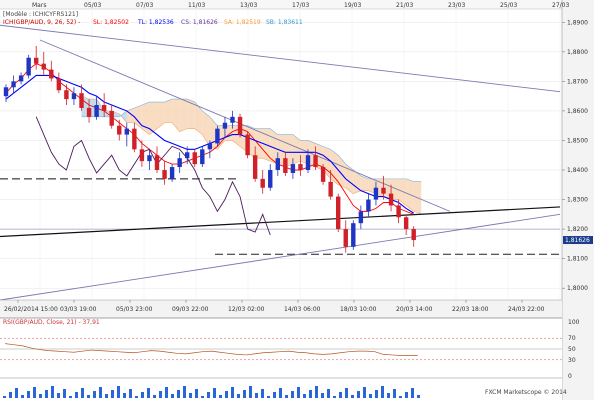  What do you see at coordinates (111, 22) in the screenshot?
I see `sl-value: SL: 1,82502` at bounding box center [111, 22].